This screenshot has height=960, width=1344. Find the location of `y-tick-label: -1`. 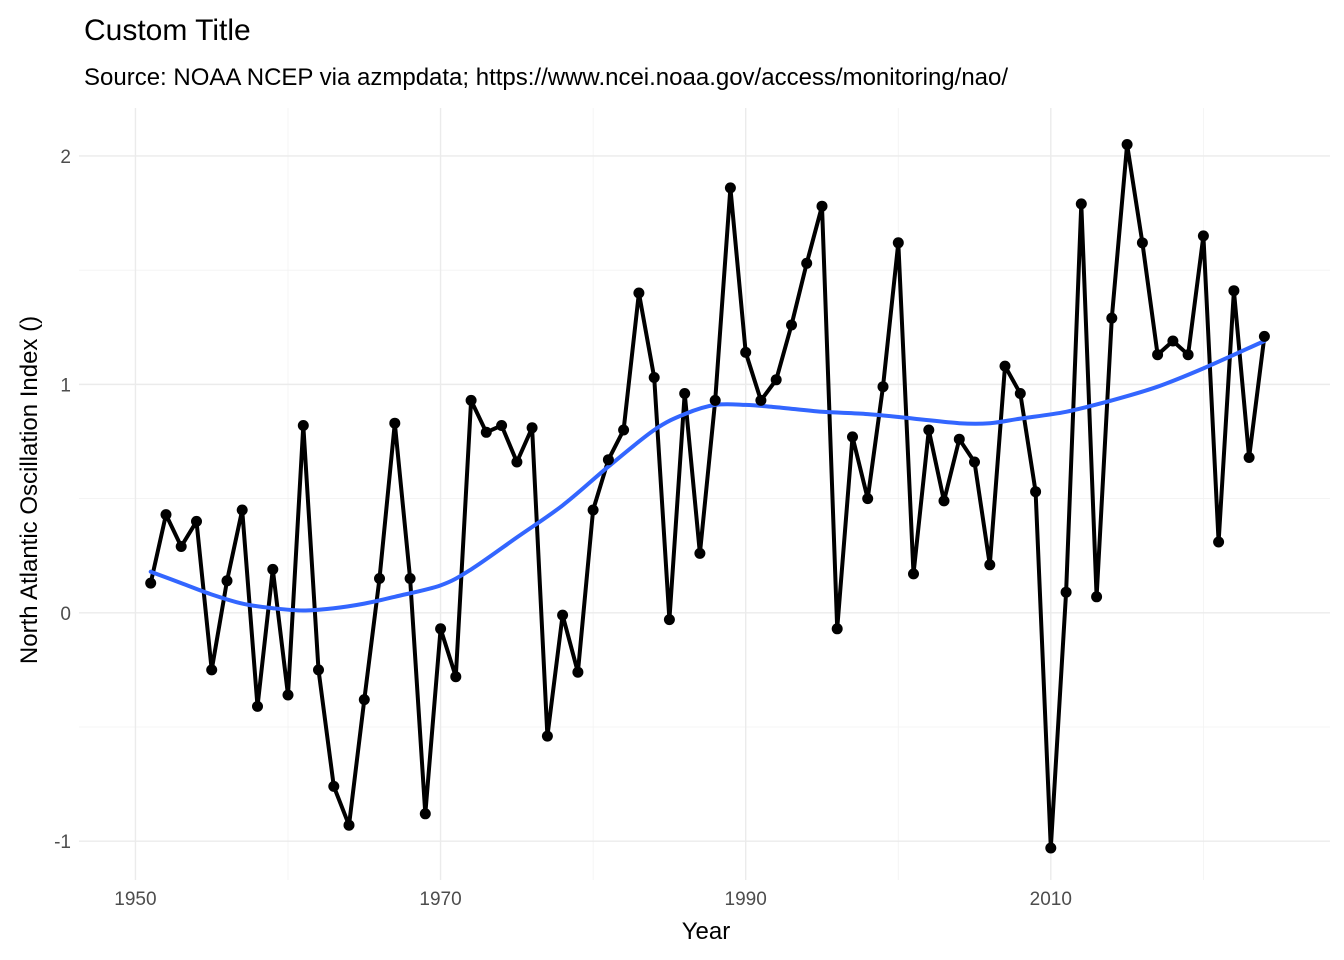

y-tick-label: -1 is located at coordinates (62, 842).